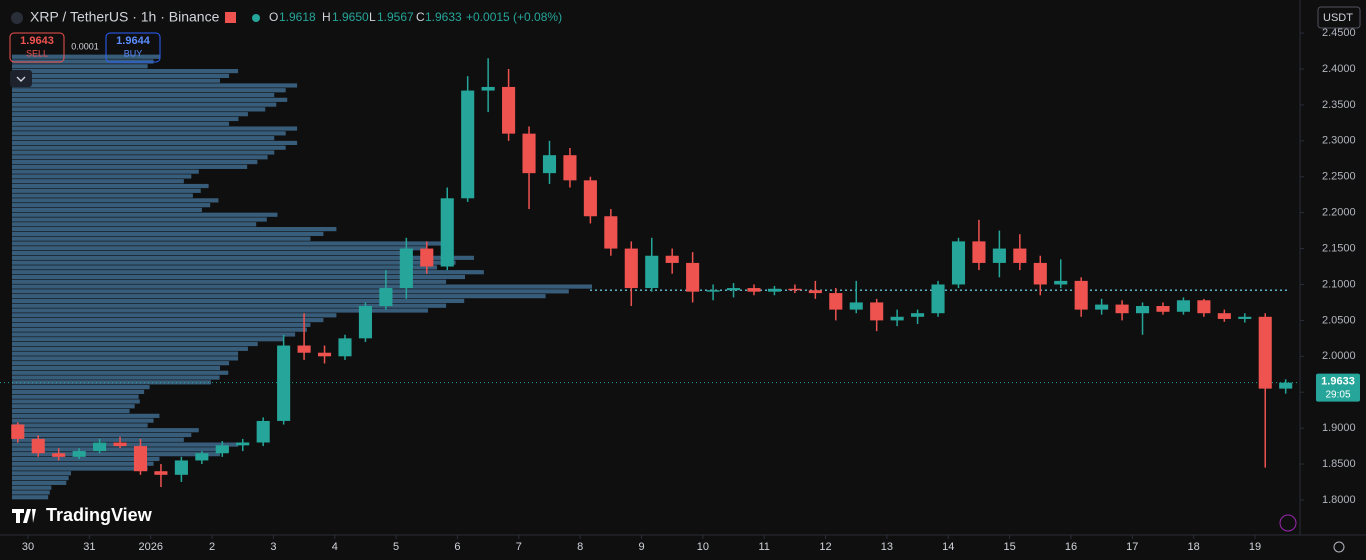  Describe the element at coordinates (1339, 33) in the screenshot. I see `y-tick-label: 2.4500` at that location.